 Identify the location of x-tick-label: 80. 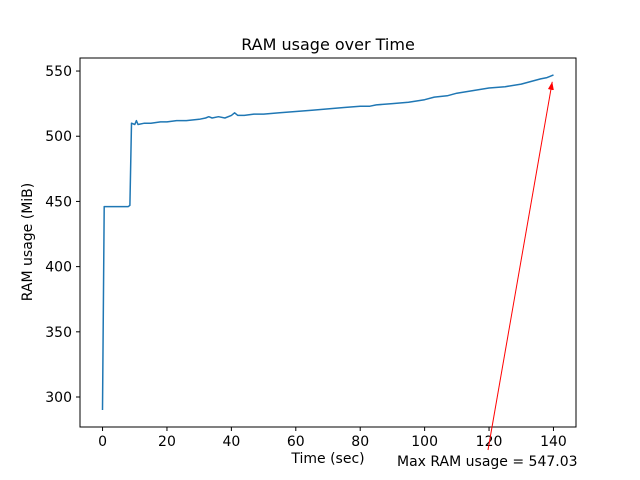
(360, 442).